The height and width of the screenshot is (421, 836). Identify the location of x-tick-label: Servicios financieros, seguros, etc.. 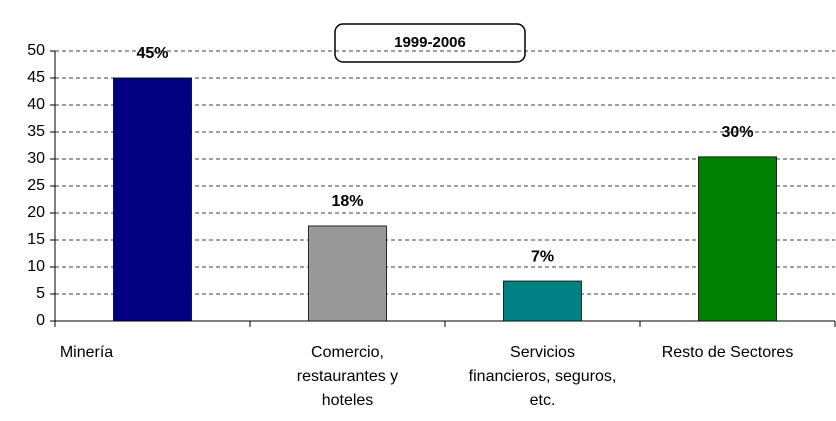
(542, 376).